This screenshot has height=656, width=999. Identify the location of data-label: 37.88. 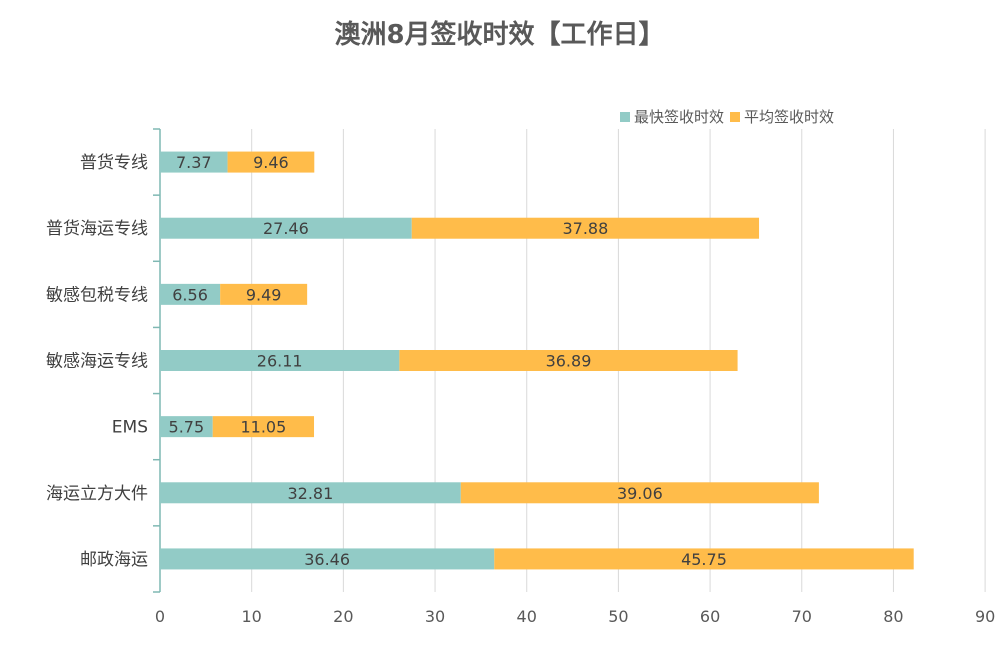
(585, 228).